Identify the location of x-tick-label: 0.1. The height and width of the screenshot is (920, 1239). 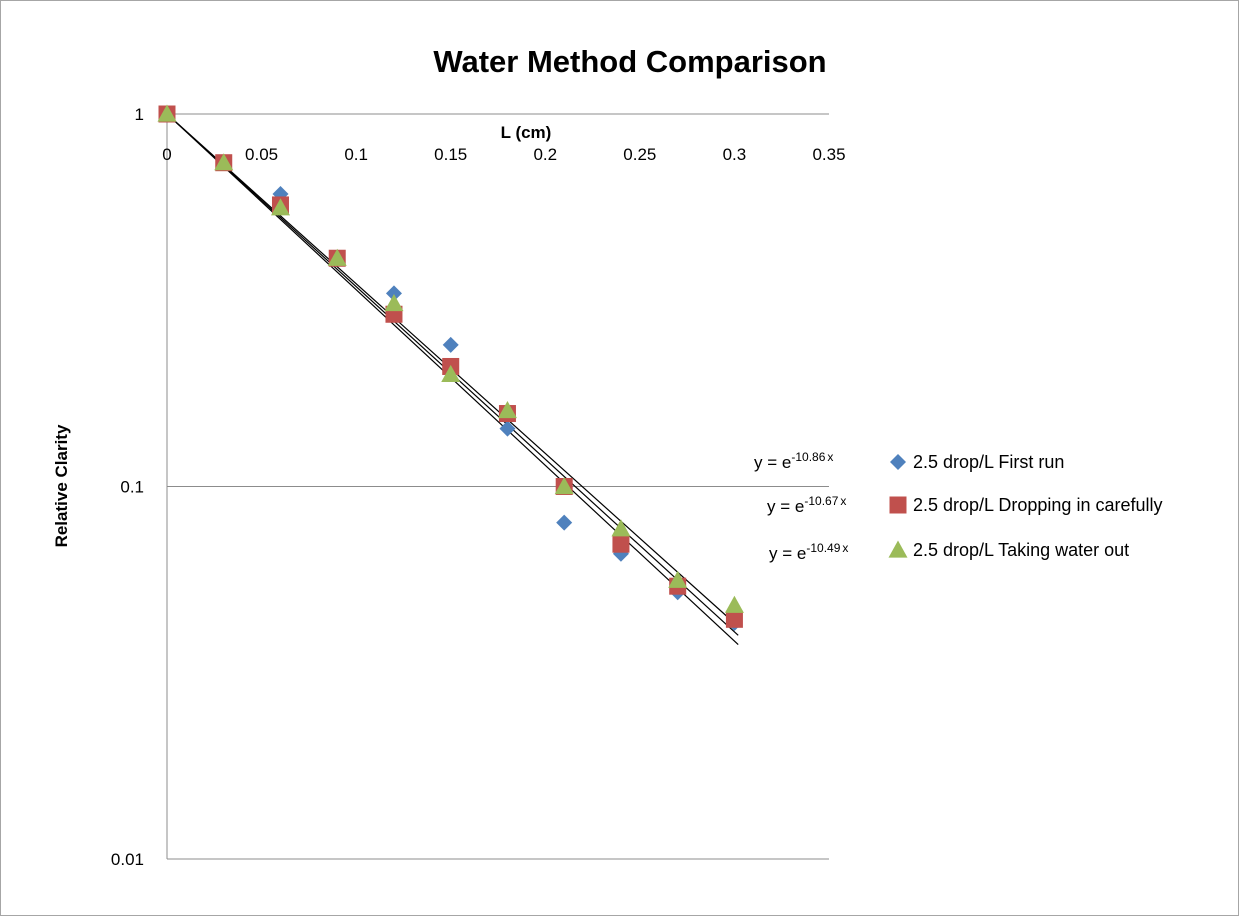
(356, 154).